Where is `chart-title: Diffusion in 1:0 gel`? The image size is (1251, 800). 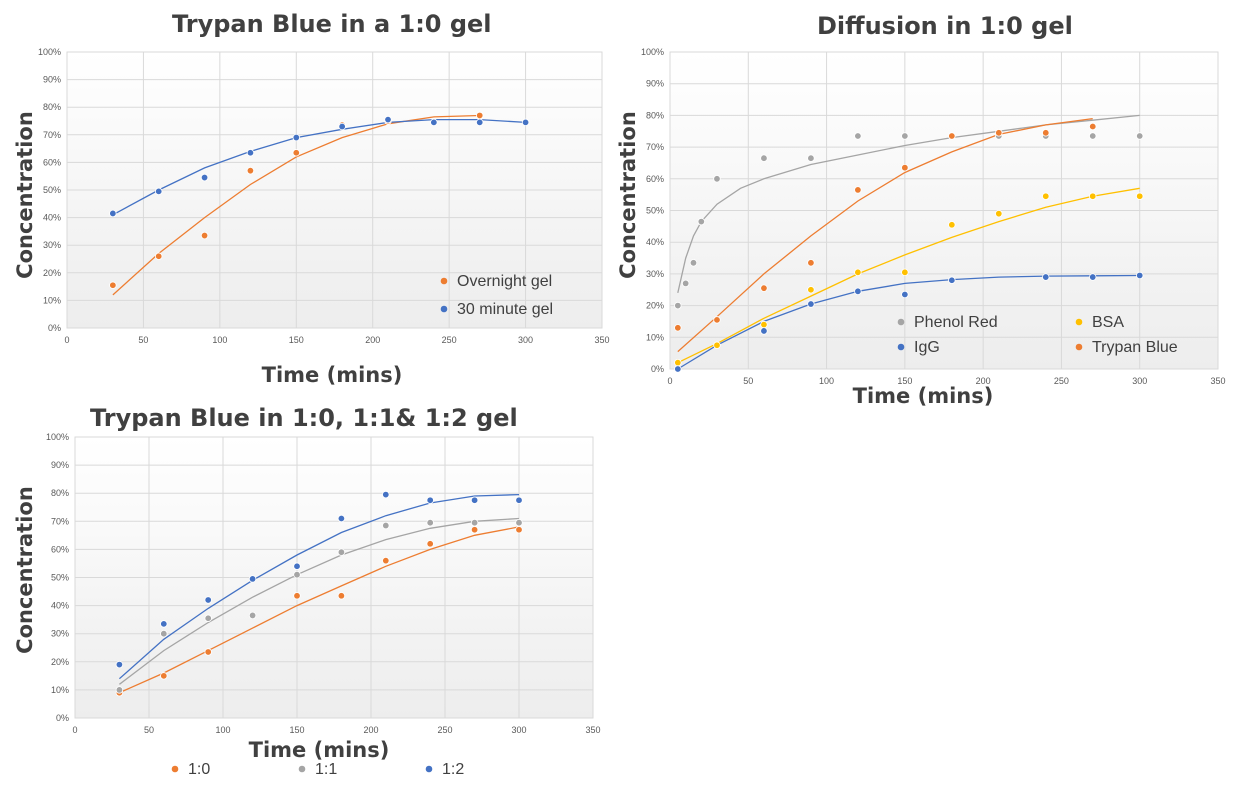 chart-title: Diffusion in 1:0 gel is located at coordinates (945, 26).